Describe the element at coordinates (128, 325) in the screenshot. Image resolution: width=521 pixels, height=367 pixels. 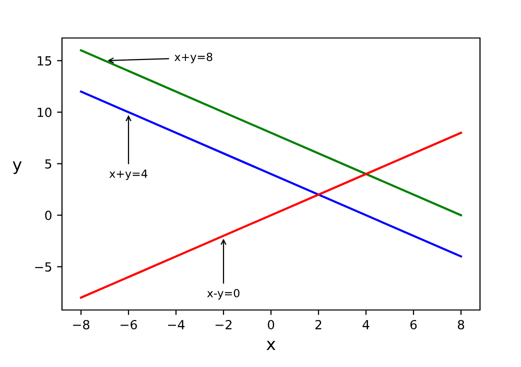
I see `x-tick-label: −6` at that location.